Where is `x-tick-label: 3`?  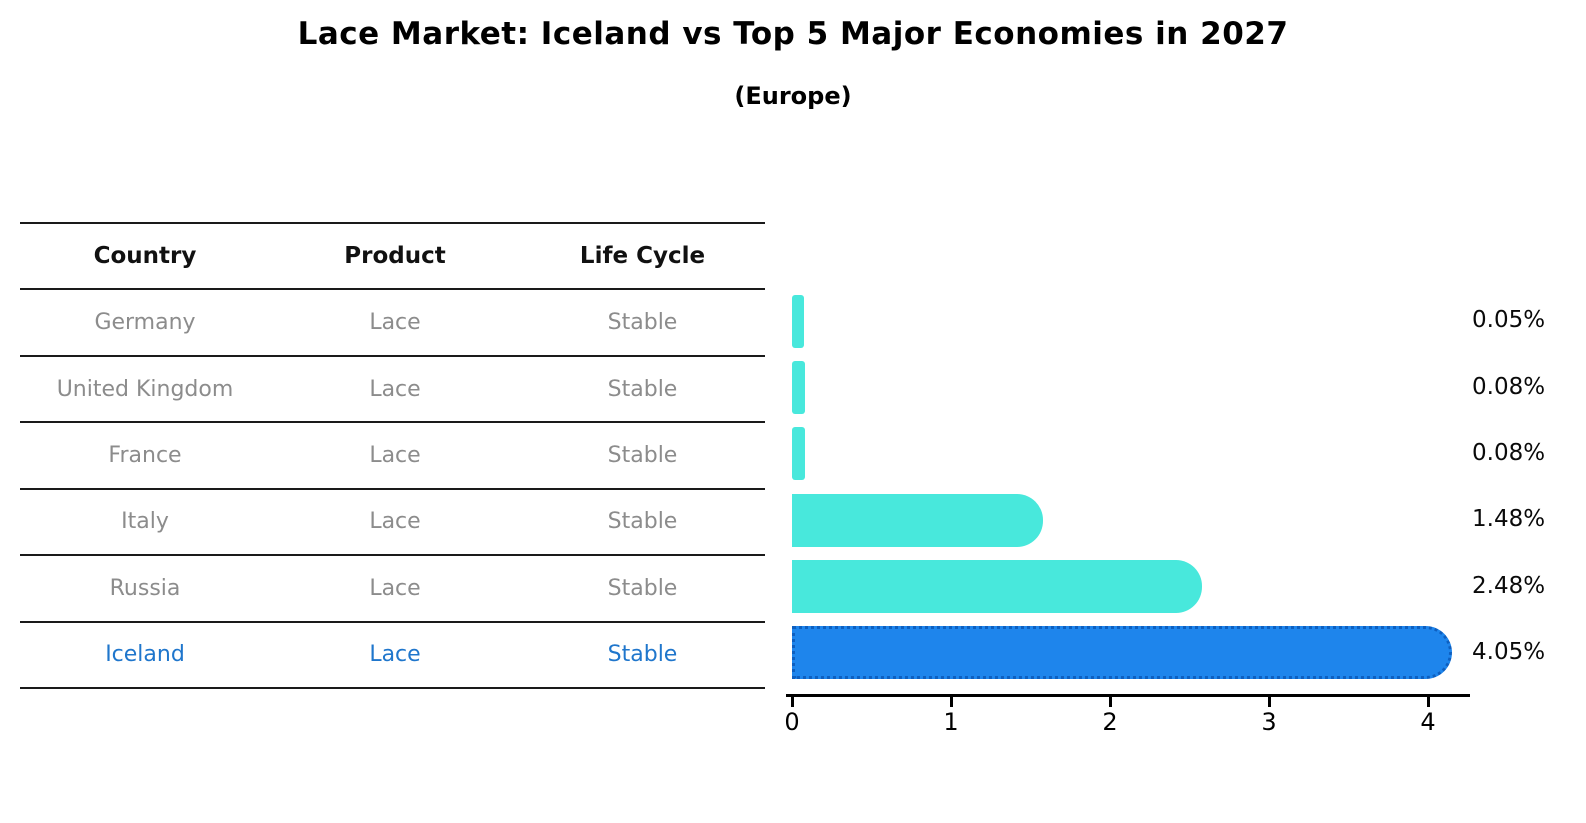 x-tick-label: 3 is located at coordinates (1269, 722).